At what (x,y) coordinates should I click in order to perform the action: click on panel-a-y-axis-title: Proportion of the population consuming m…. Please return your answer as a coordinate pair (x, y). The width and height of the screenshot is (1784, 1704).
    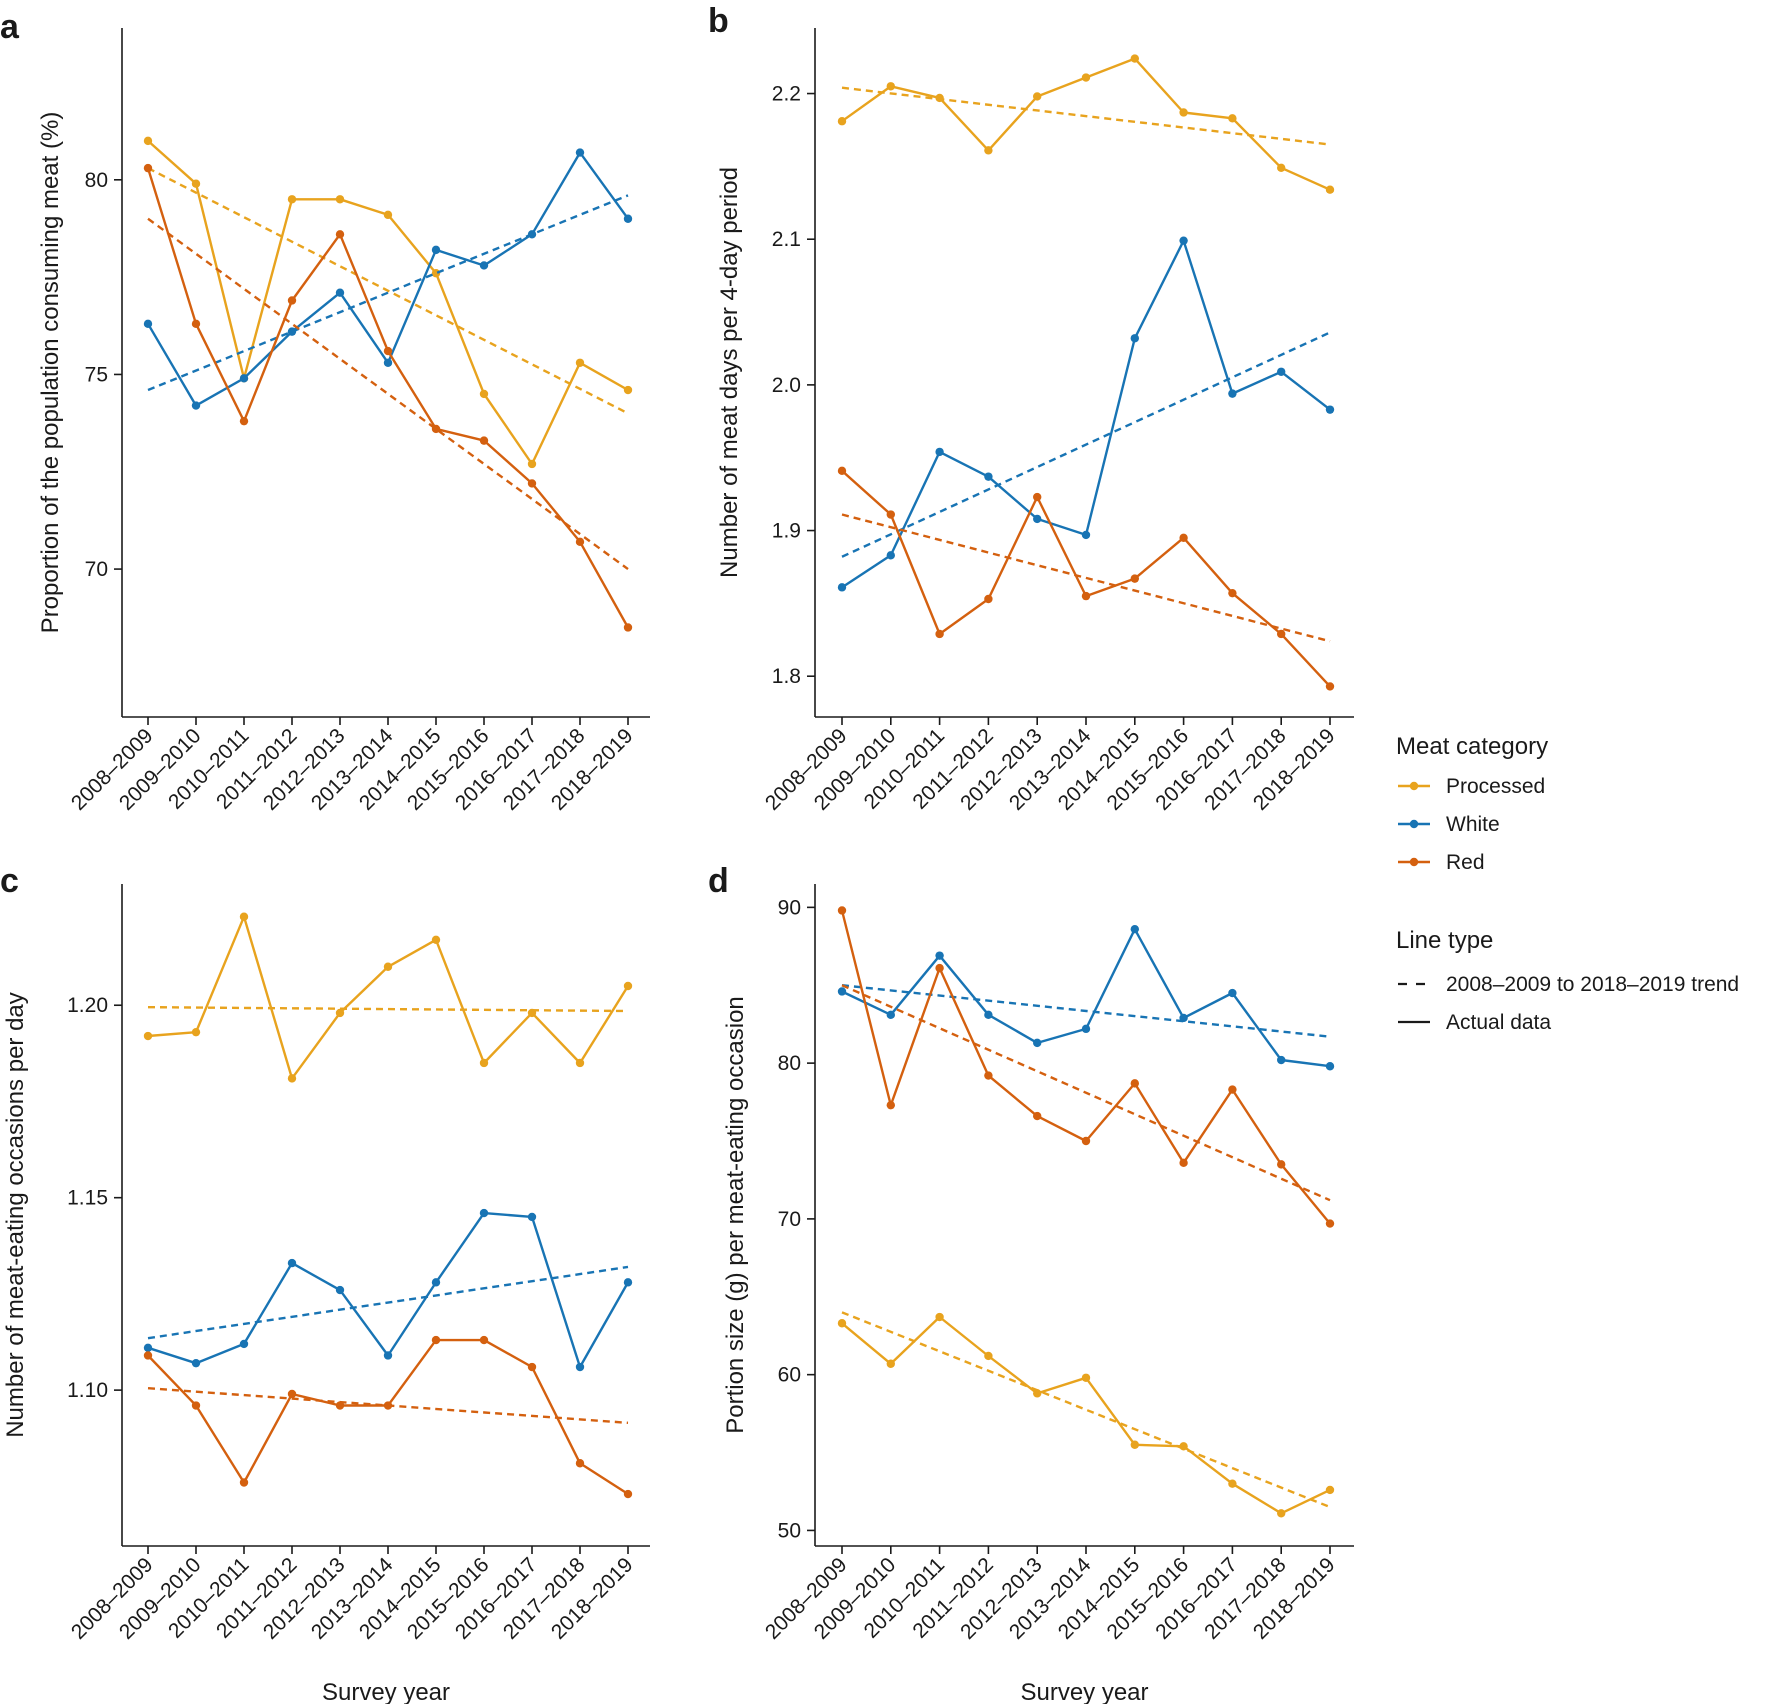
    Looking at the image, I should click on (50, 373).